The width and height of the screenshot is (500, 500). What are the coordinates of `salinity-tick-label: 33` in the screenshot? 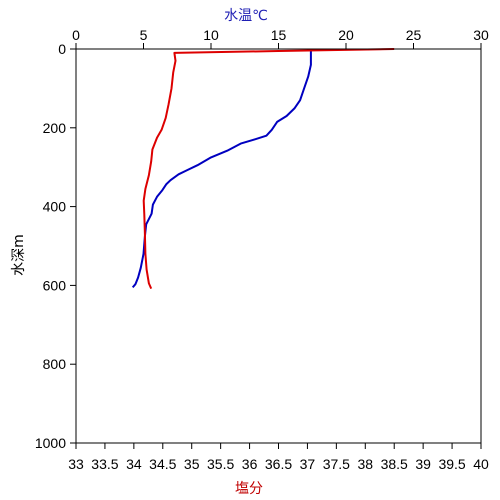 It's located at (76, 464).